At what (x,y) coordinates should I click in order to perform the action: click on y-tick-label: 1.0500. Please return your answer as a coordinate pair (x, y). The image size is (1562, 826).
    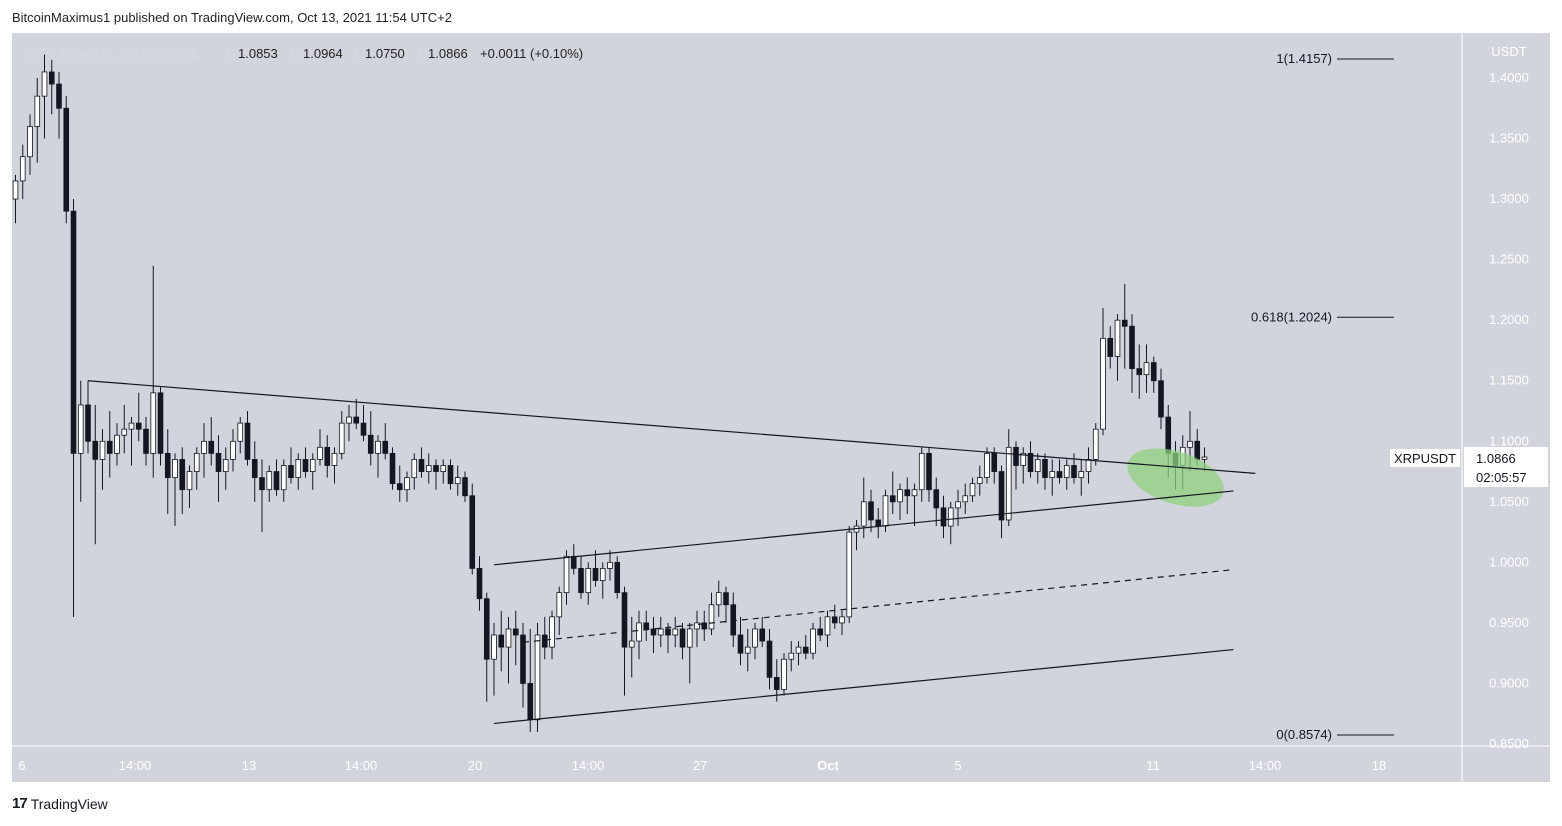
    Looking at the image, I should click on (1509, 501).